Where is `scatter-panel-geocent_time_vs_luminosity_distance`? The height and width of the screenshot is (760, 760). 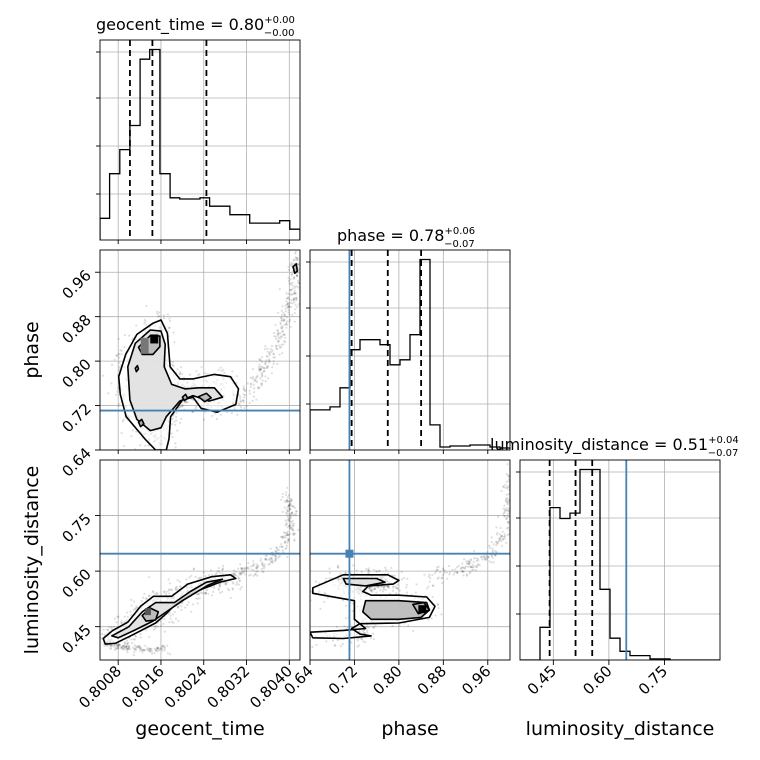 scatter-panel-geocent_time_vs_luminosity_distance is located at coordinates (200, 560).